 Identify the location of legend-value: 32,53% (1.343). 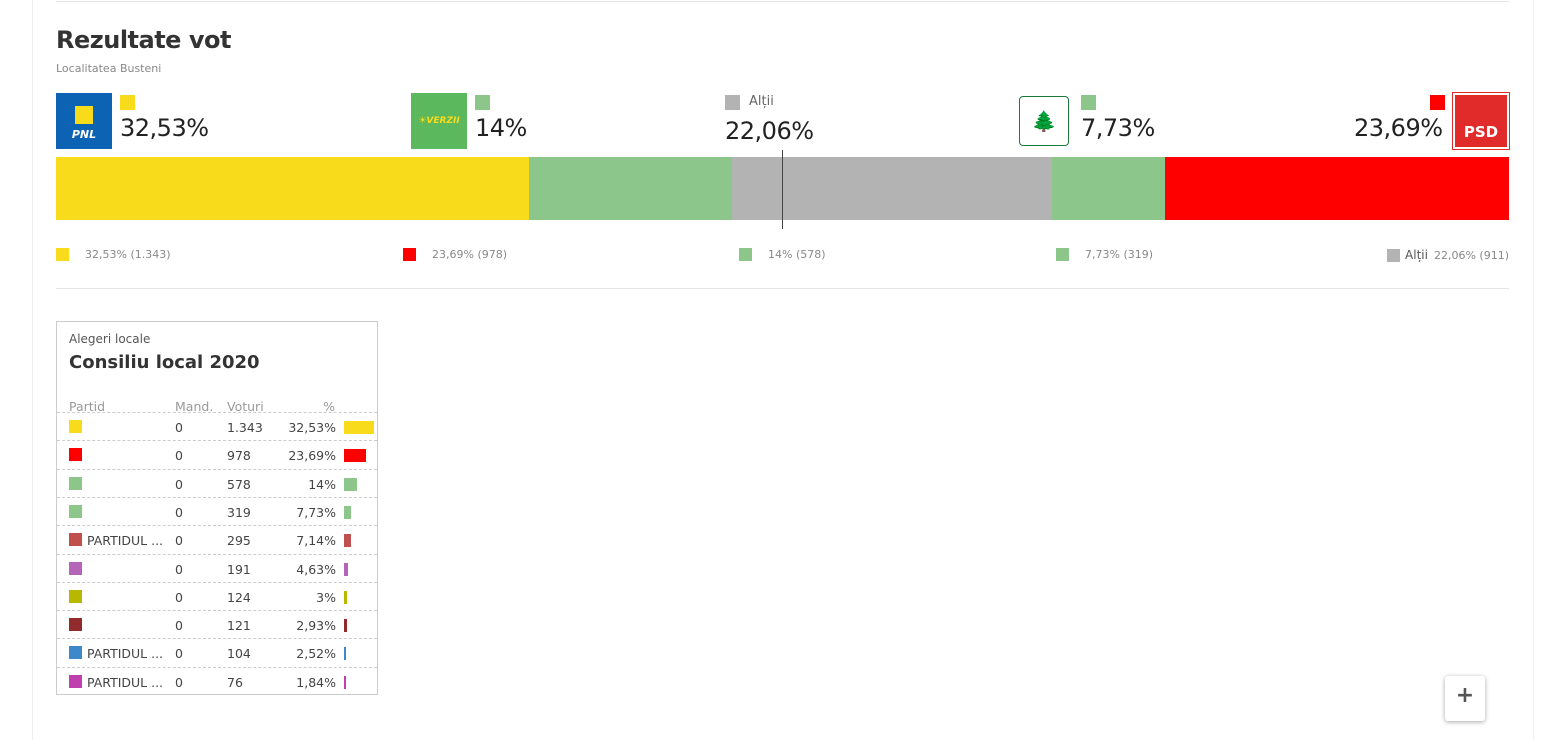
(128, 254).